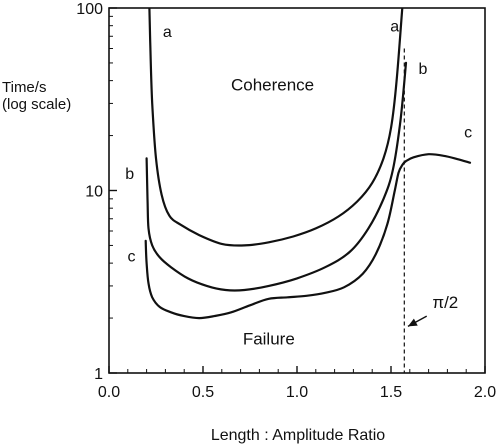  What do you see at coordinates (445, 302) in the screenshot?
I see `pi-over-2-annotation: π/2` at bounding box center [445, 302].